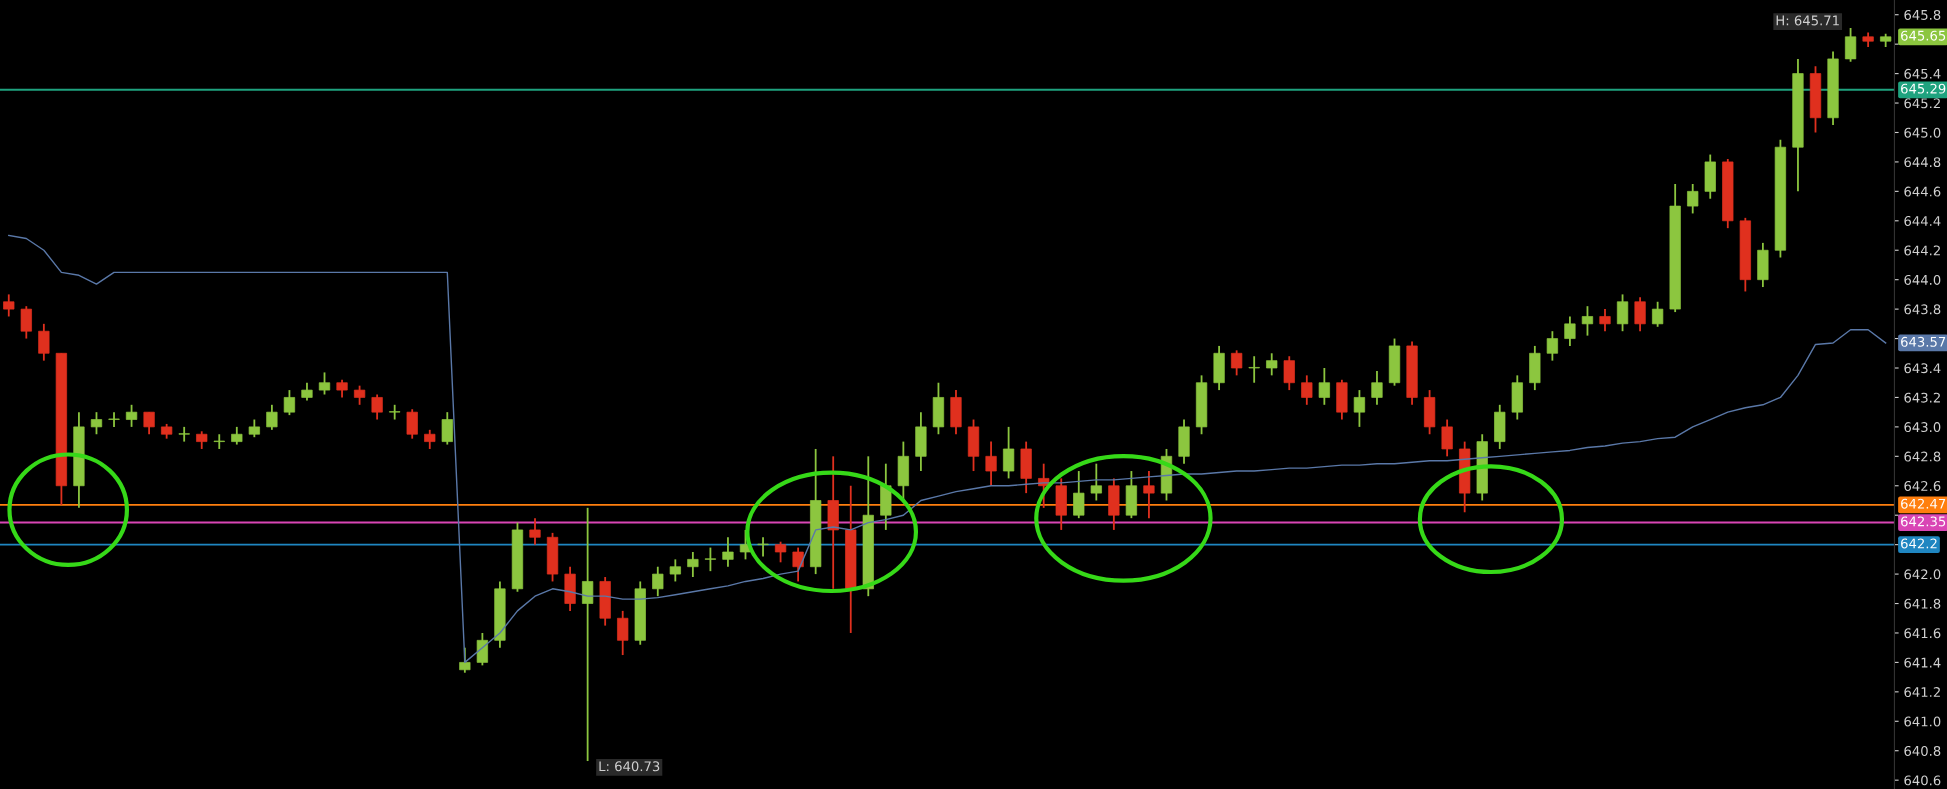 Image resolution: width=1947 pixels, height=789 pixels. Describe the element at coordinates (1922, 103) in the screenshot. I see `y-tick-label: 645.2` at that location.